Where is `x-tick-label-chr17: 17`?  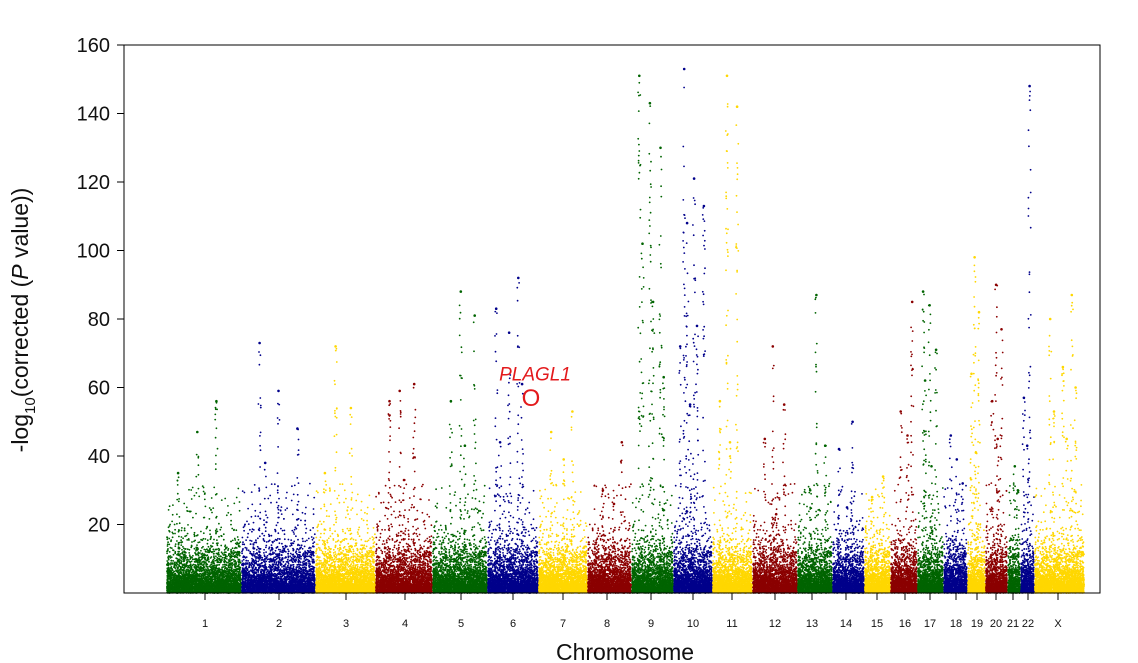 x-tick-label-chr17: 17 is located at coordinates (930, 624).